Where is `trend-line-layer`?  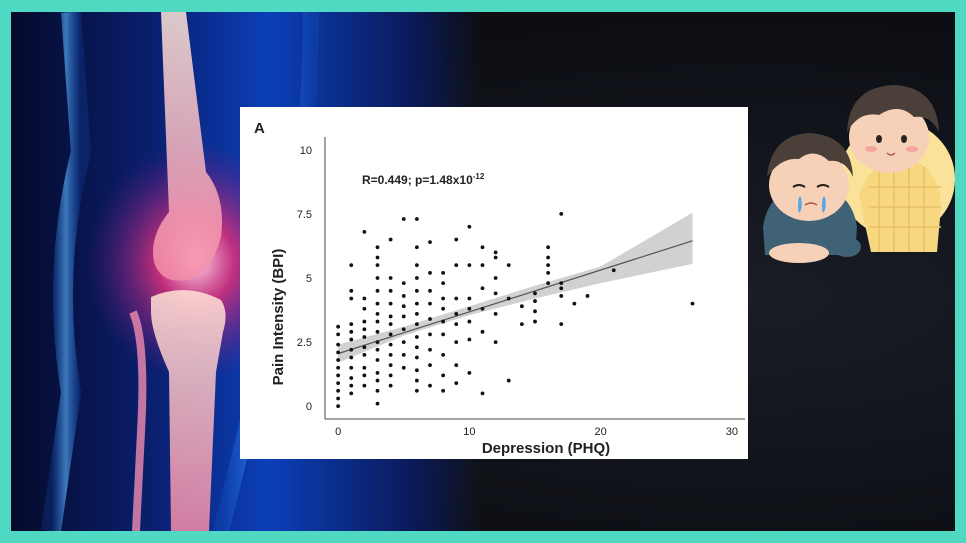
trend-line-layer is located at coordinates (515, 297).